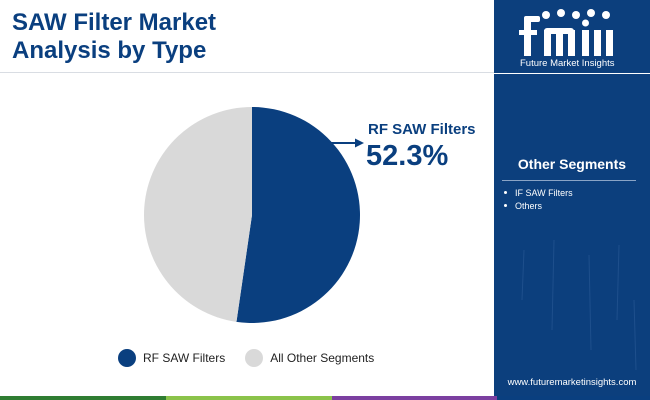  What do you see at coordinates (247, 72) in the screenshot?
I see `header-divider` at bounding box center [247, 72].